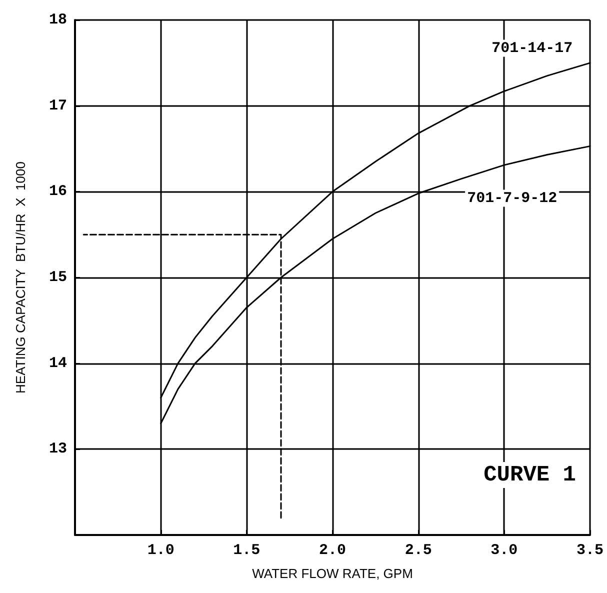 The image size is (607, 593). I want to click on series-label: 701-7-9-12, so click(512, 198).